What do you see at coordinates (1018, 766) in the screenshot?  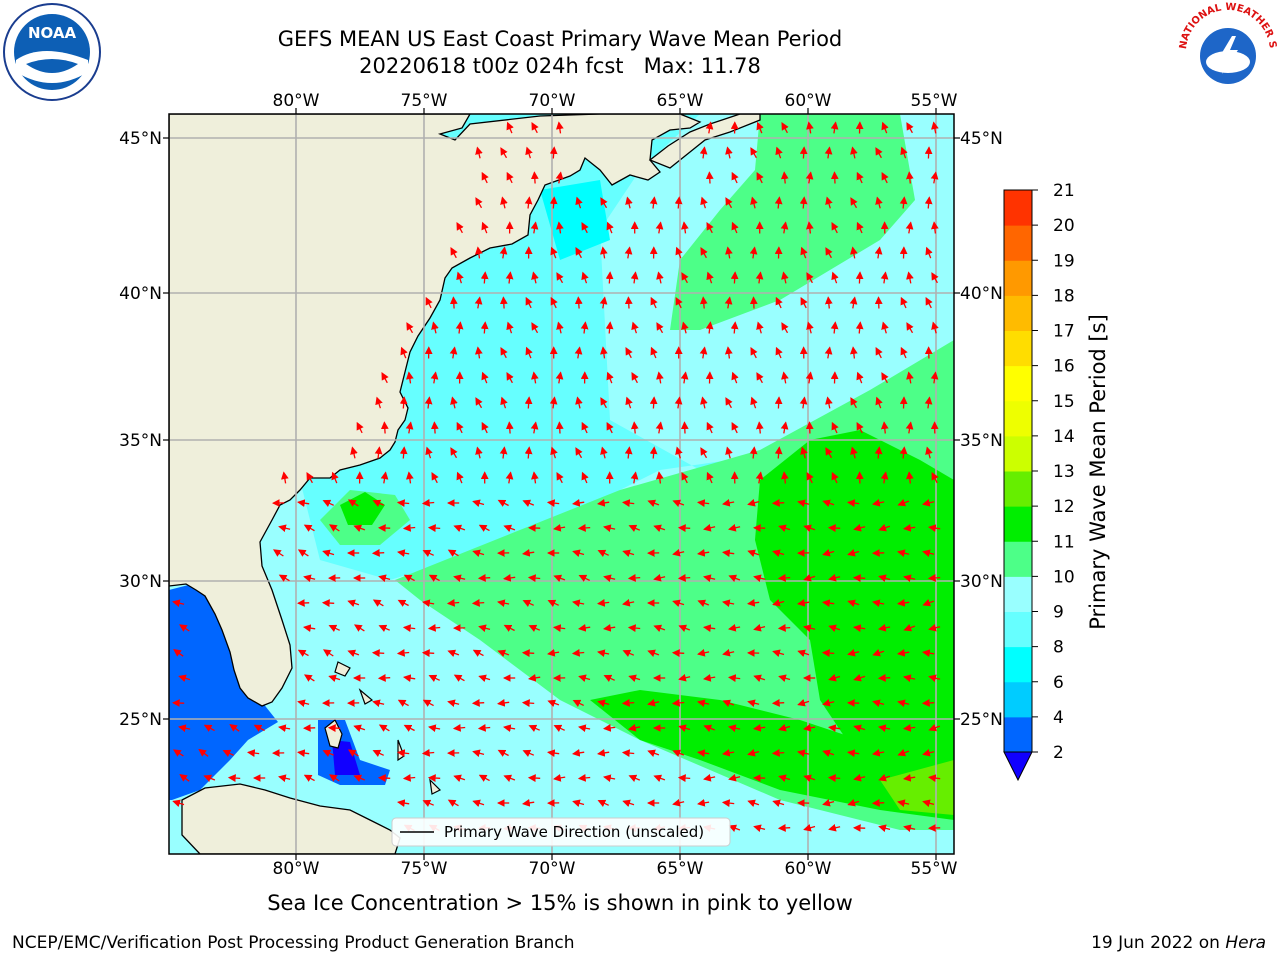 I see `colorbar-under-extension` at bounding box center [1018, 766].